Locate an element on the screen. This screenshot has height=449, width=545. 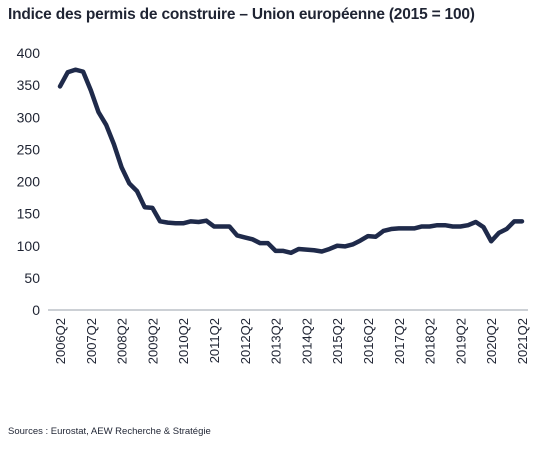
x-tick-label: 2018Q2 is located at coordinates (430, 341).